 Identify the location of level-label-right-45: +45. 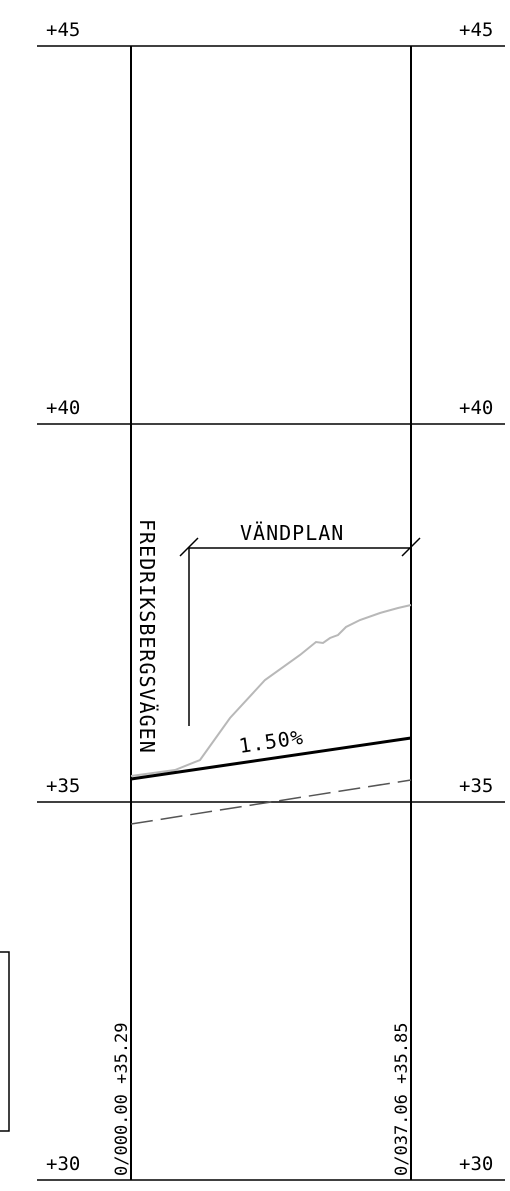
(476, 30).